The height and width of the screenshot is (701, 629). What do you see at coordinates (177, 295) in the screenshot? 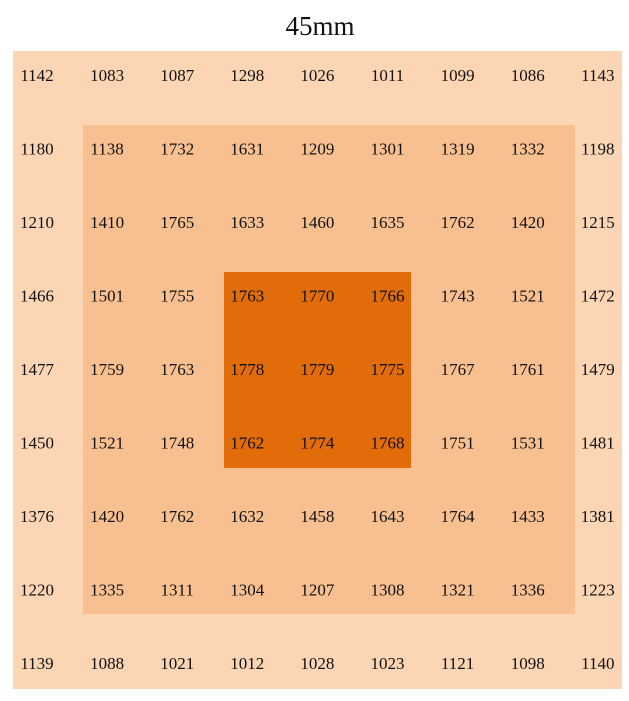
I see `cell-value: 1755` at bounding box center [177, 295].